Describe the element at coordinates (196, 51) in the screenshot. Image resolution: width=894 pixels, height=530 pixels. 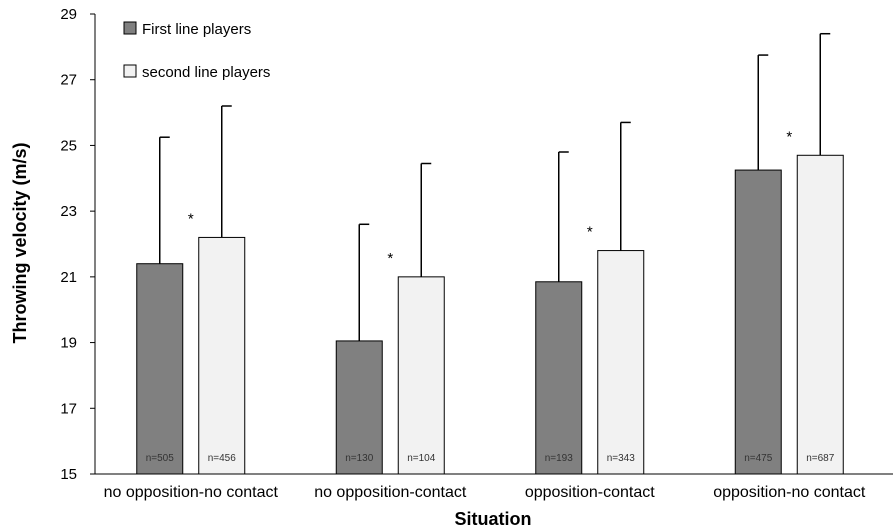
I see `legend: First line players second line players` at that location.